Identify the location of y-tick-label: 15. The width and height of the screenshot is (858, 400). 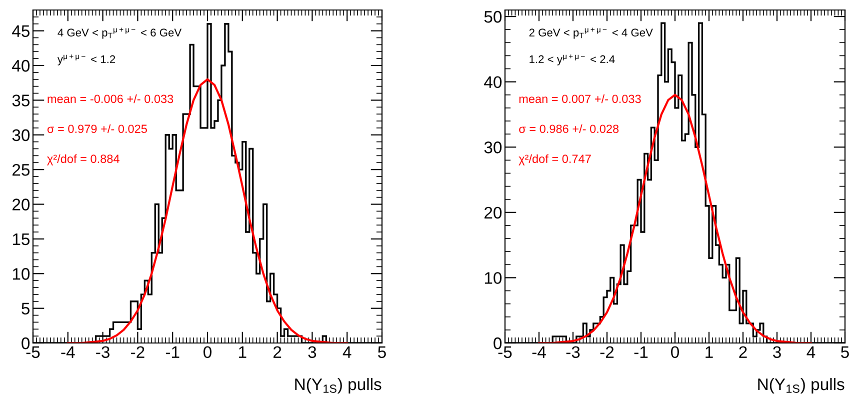
(21, 240).